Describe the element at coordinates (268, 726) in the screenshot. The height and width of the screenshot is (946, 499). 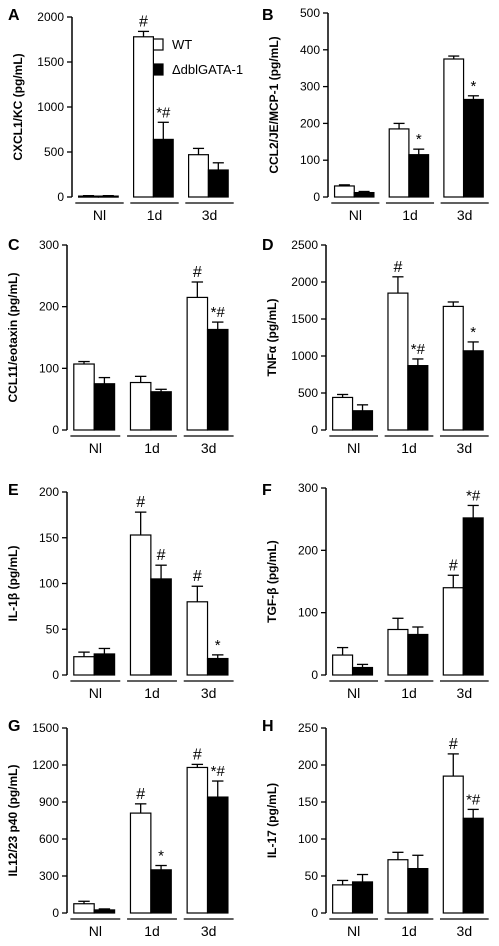
I see `panel-letter: H` at that location.